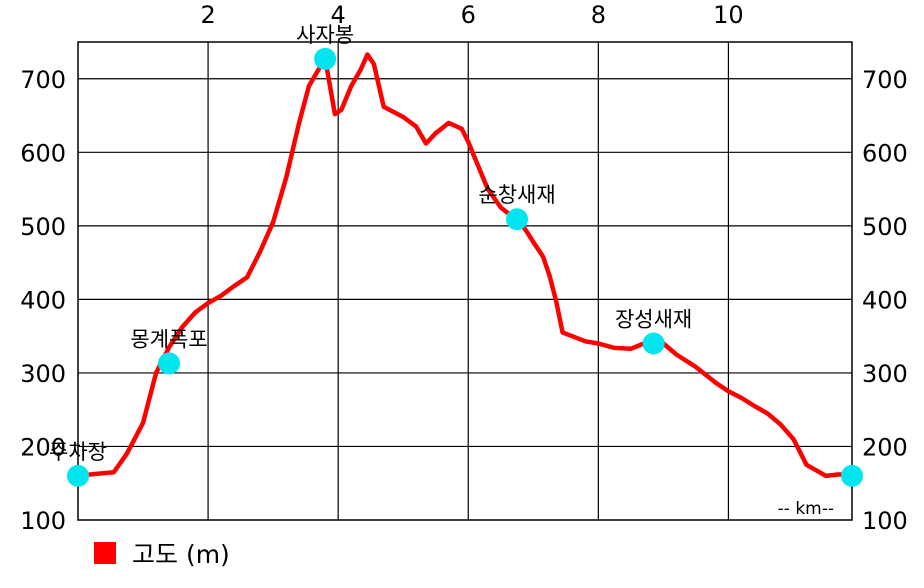 The image size is (924, 588). Describe the element at coordinates (653, 320) in the screenshot. I see `waypoint-label: 장성새재` at that location.